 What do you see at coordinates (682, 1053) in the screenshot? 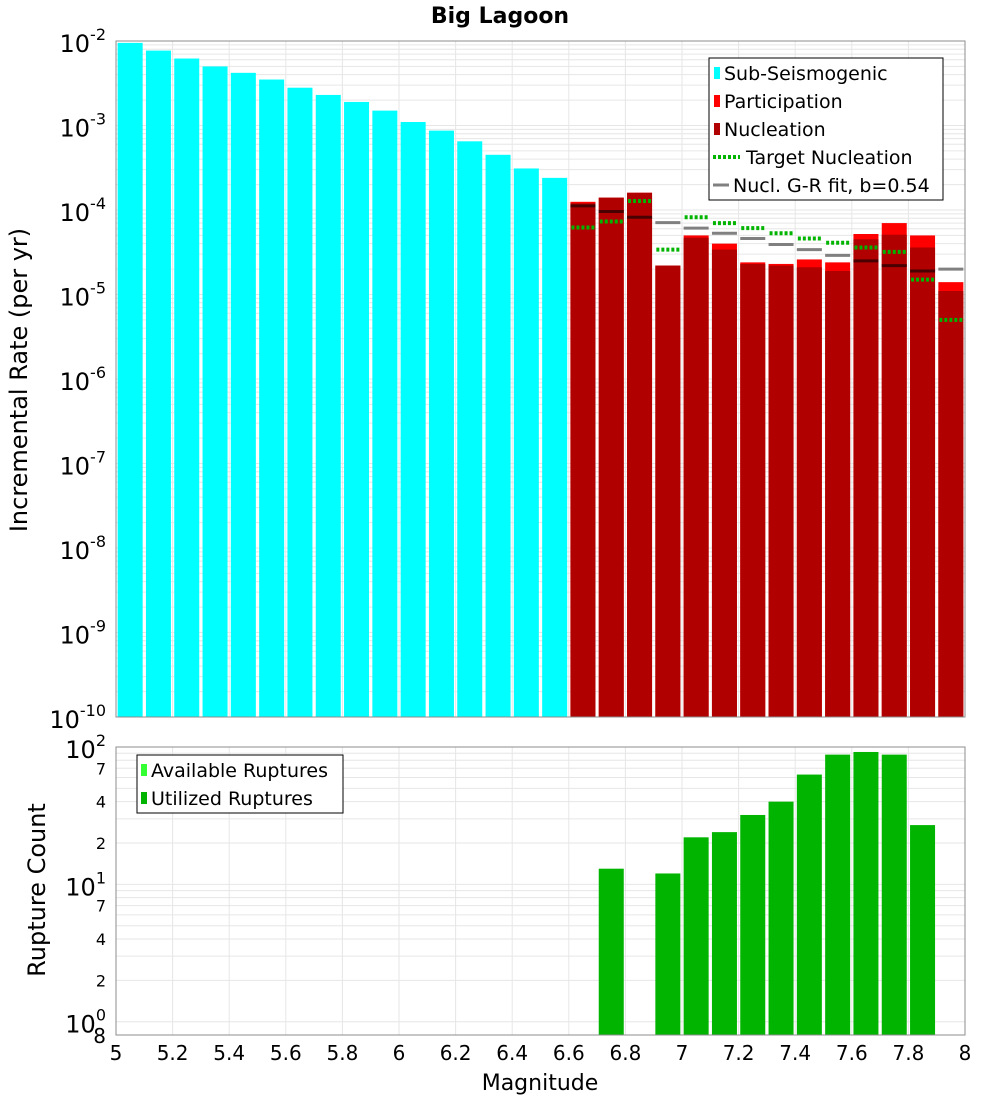
I see `x-tick-label: 7` at bounding box center [682, 1053].